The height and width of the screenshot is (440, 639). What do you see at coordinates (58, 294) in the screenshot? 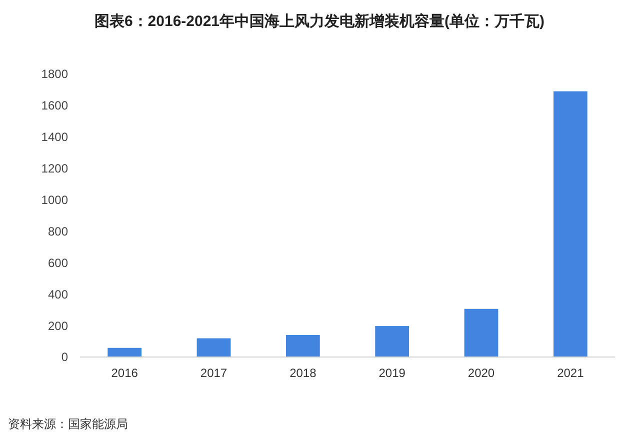
I see `y-tick-label: 400` at bounding box center [58, 294].